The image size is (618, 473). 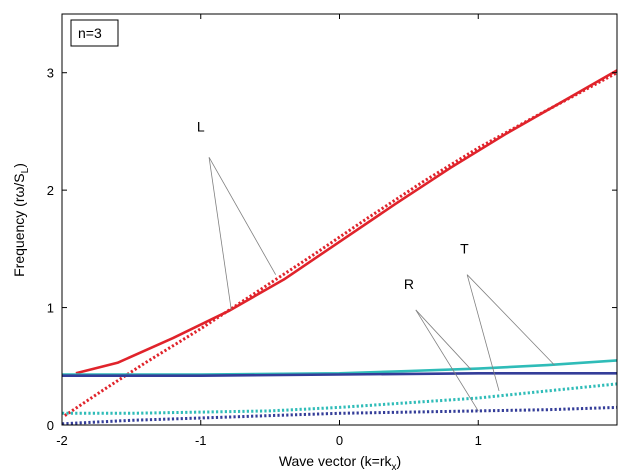 I want to click on y-axis-label-end: ), so click(x=19, y=165).